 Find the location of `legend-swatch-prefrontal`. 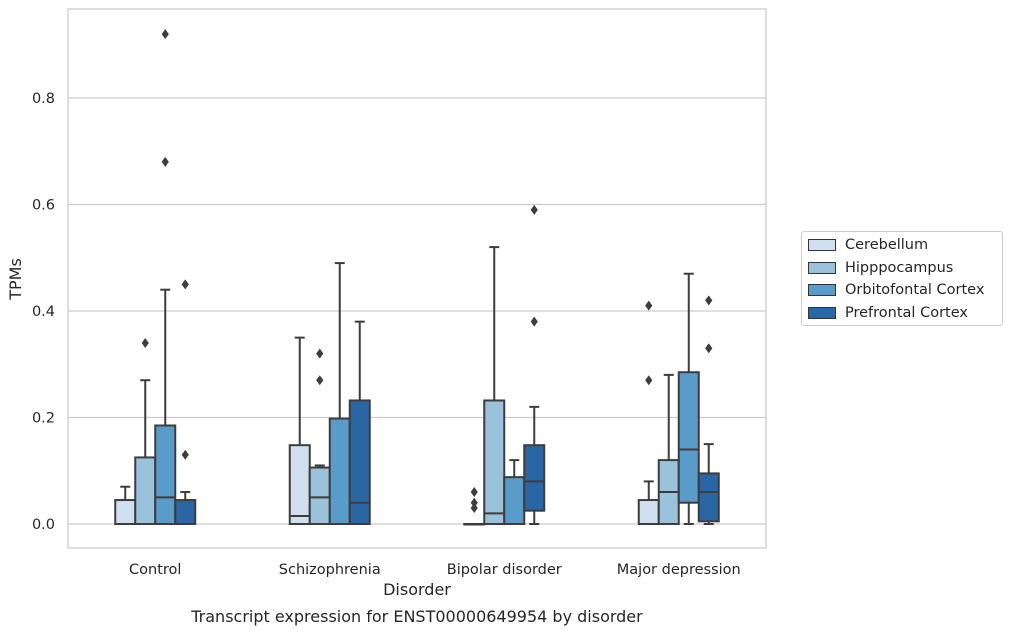

legend-swatch-prefrontal is located at coordinates (822, 313).